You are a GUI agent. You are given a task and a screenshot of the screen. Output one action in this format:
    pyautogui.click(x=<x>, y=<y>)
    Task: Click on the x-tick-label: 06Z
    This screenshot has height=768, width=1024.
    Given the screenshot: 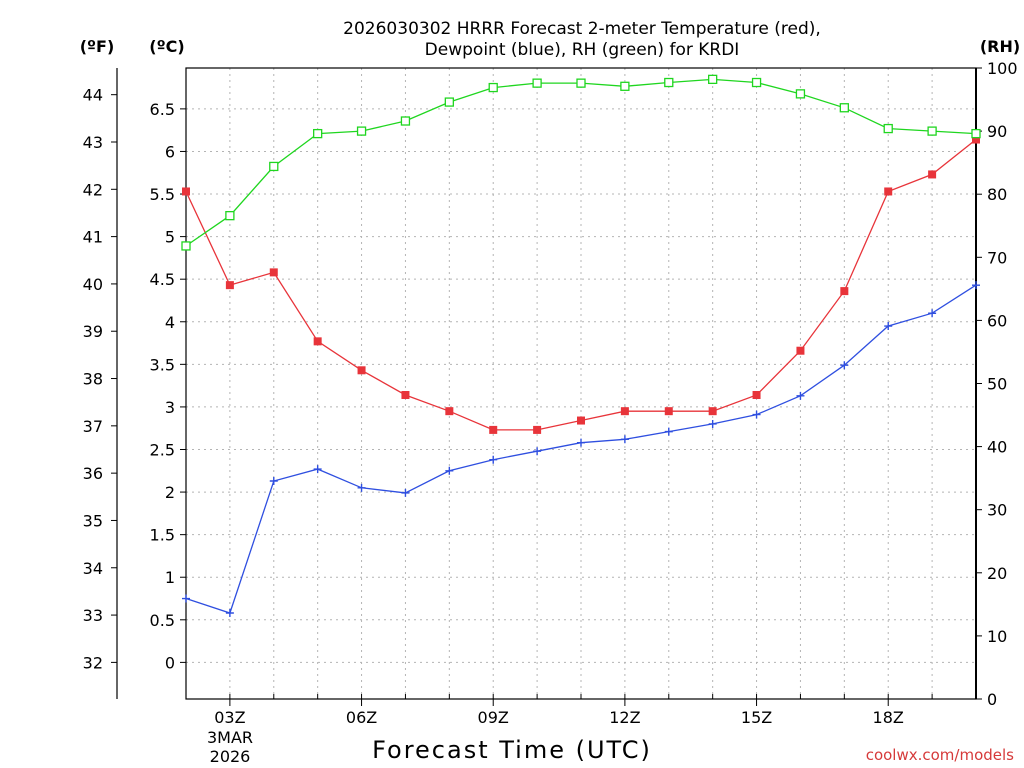 What is the action you would take?
    pyautogui.click(x=361, y=717)
    